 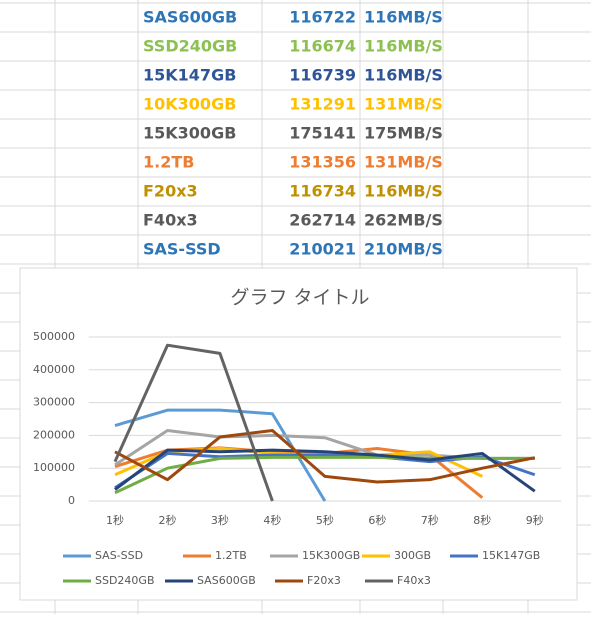 What do you see at coordinates (119, 555) in the screenshot?
I see `legend-label: SAS-SSD` at bounding box center [119, 555].